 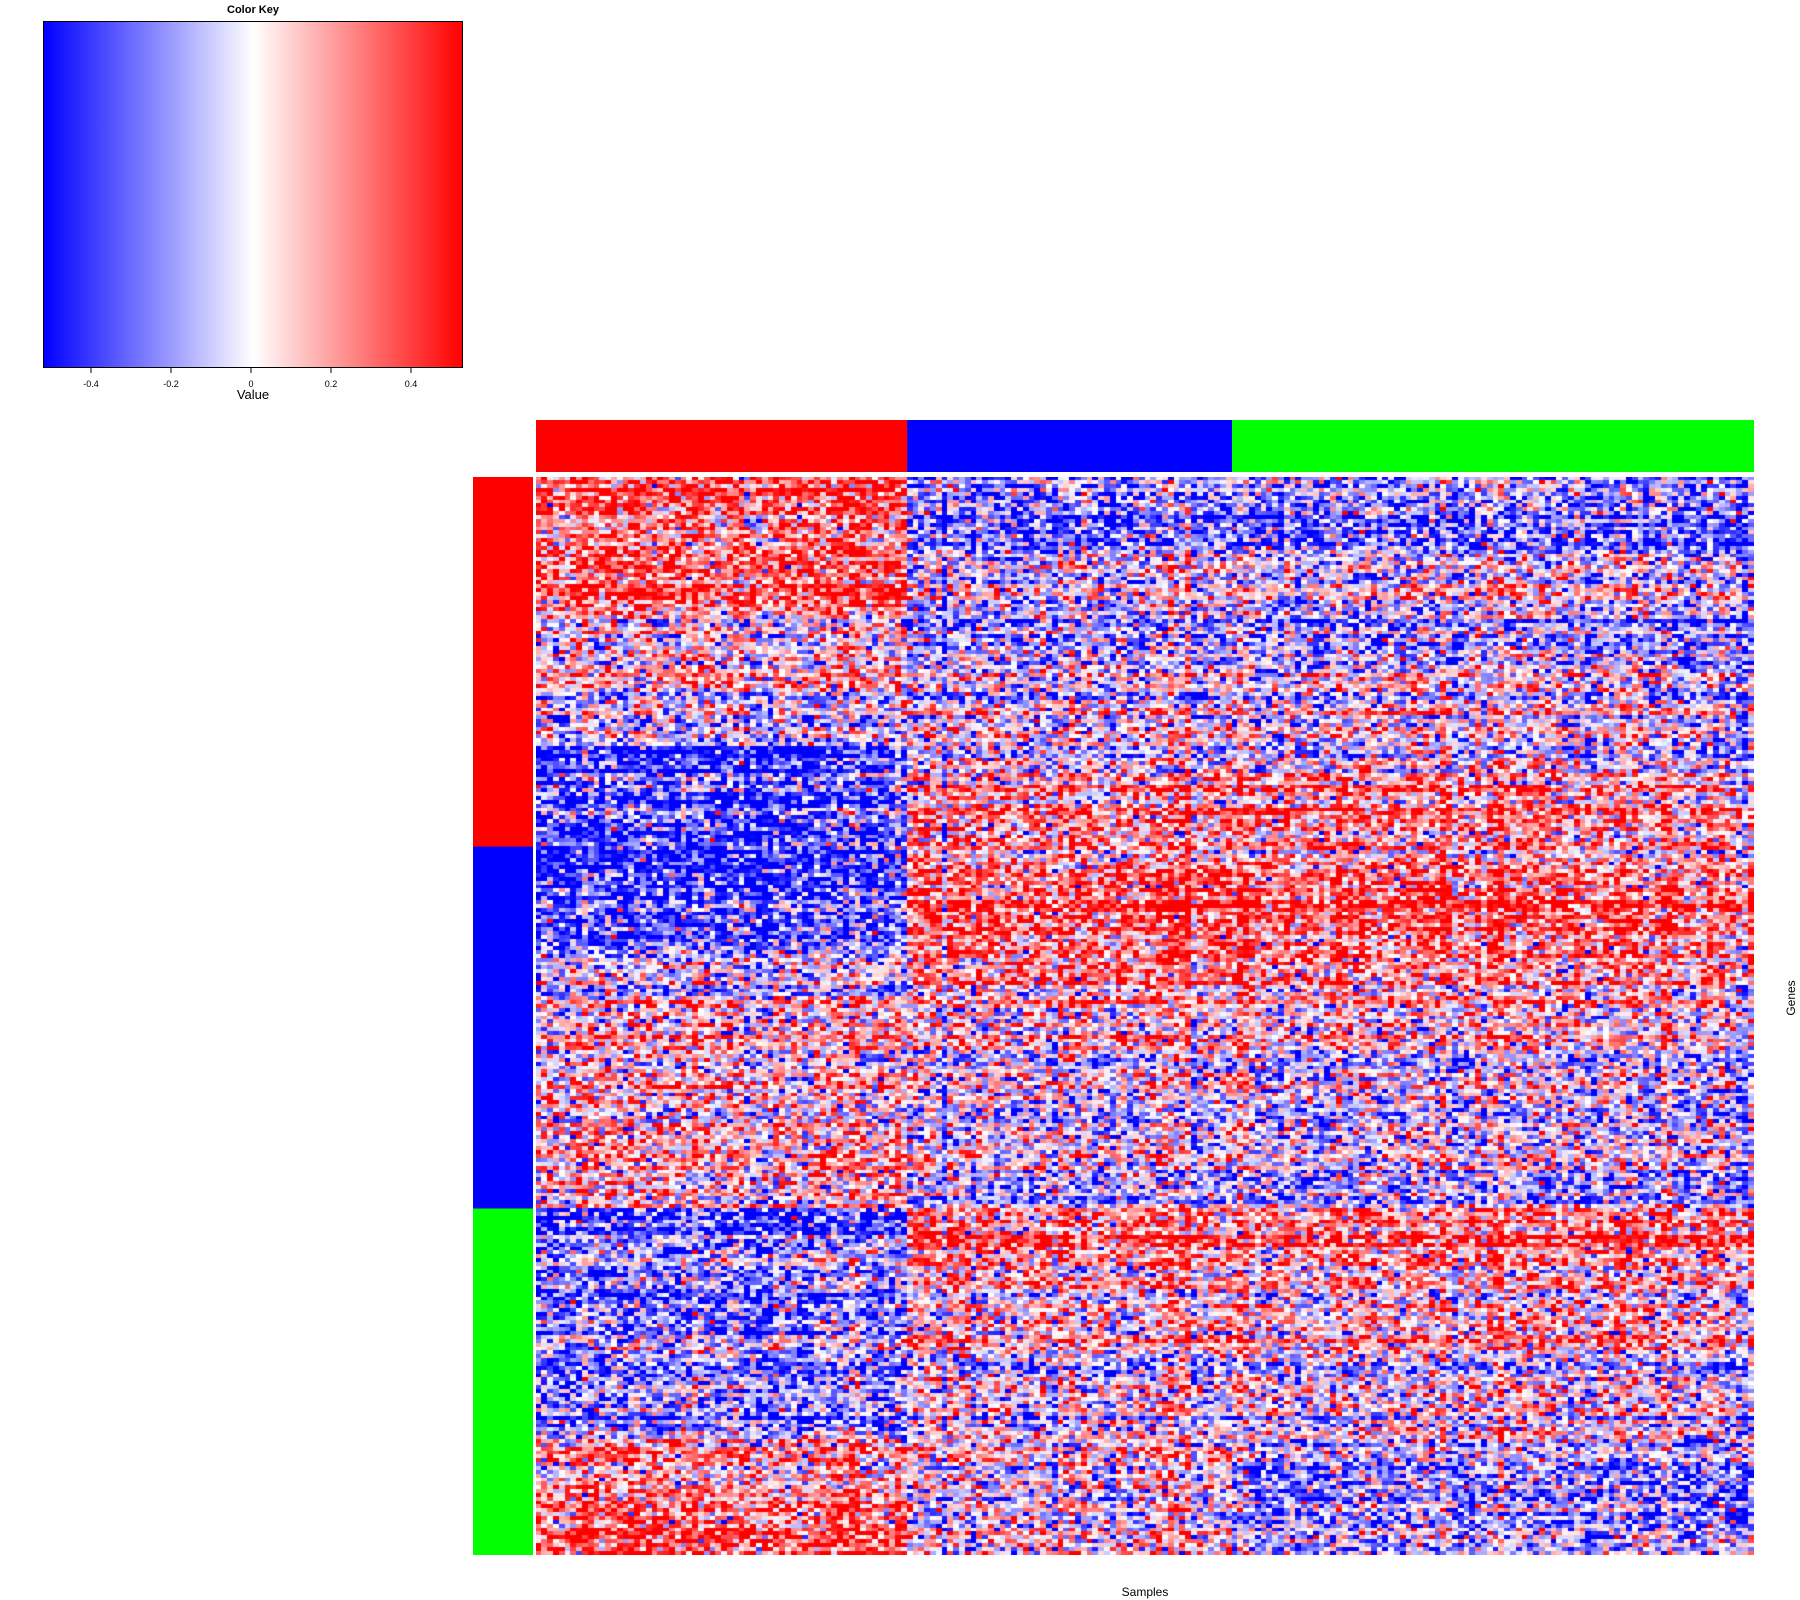 What do you see at coordinates (253, 194) in the screenshot?
I see `color-key-gradient` at bounding box center [253, 194].